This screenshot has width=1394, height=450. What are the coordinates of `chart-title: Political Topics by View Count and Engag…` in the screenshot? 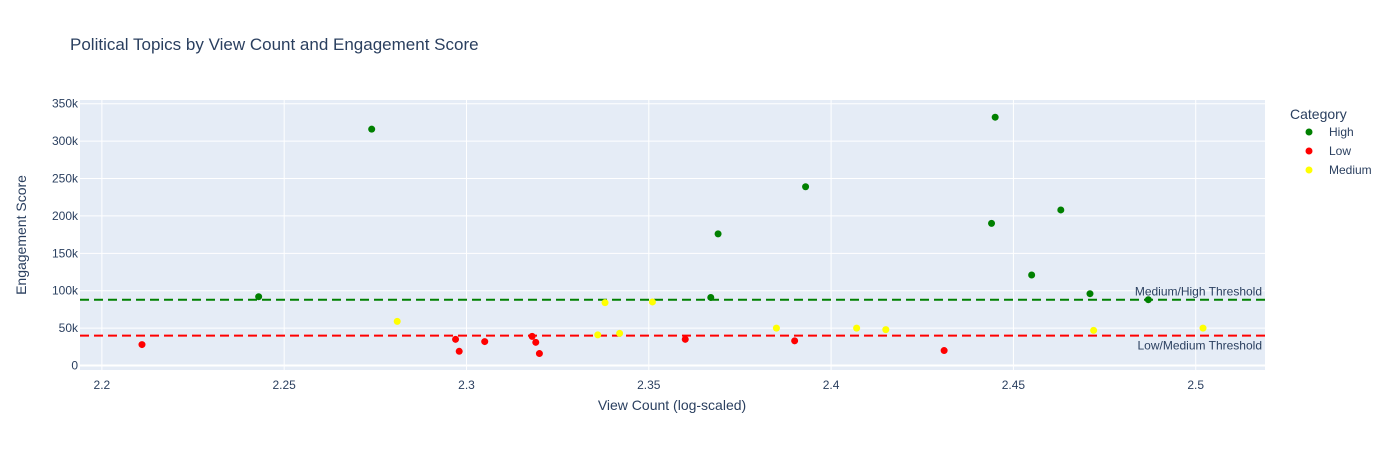 It's located at (274, 44).